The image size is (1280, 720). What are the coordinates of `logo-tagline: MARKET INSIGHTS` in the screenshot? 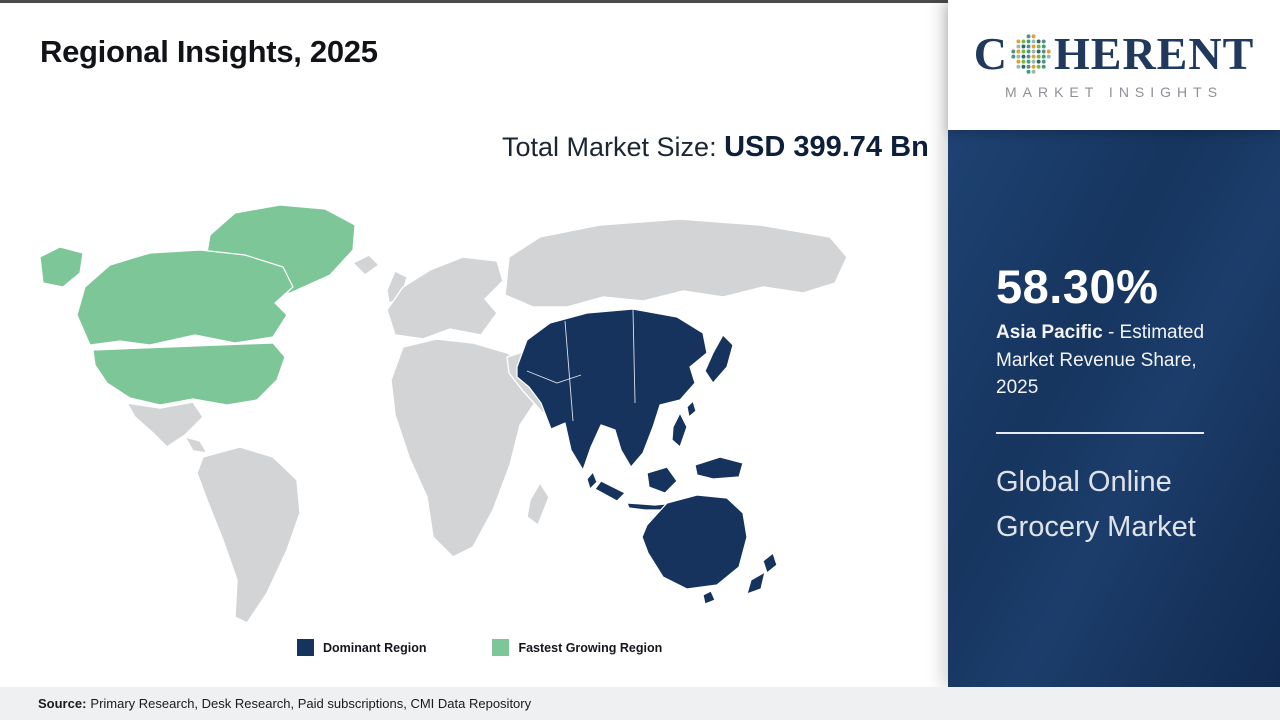 It's located at (1114, 91).